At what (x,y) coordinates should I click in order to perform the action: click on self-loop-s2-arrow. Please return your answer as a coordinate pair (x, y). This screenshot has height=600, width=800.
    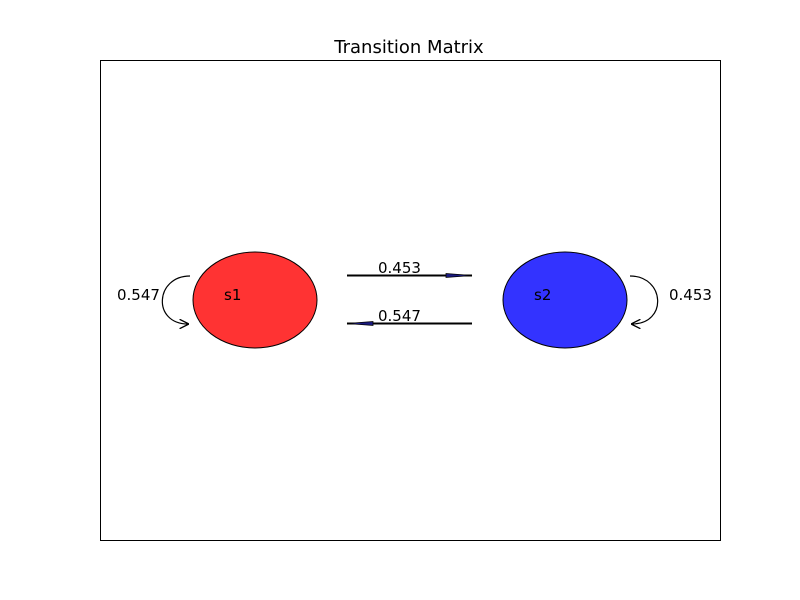
    Looking at the image, I should click on (644, 299).